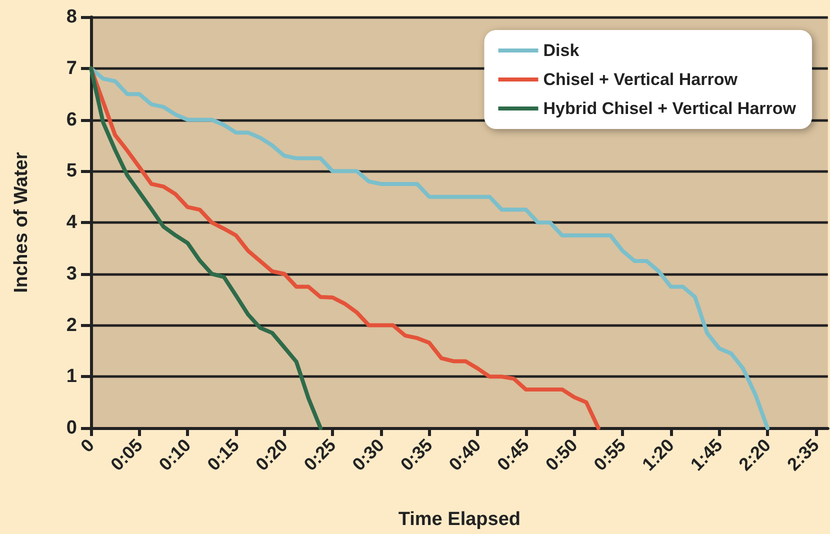 The width and height of the screenshot is (830, 534). I want to click on y-tick-label: 8, so click(71, 17).